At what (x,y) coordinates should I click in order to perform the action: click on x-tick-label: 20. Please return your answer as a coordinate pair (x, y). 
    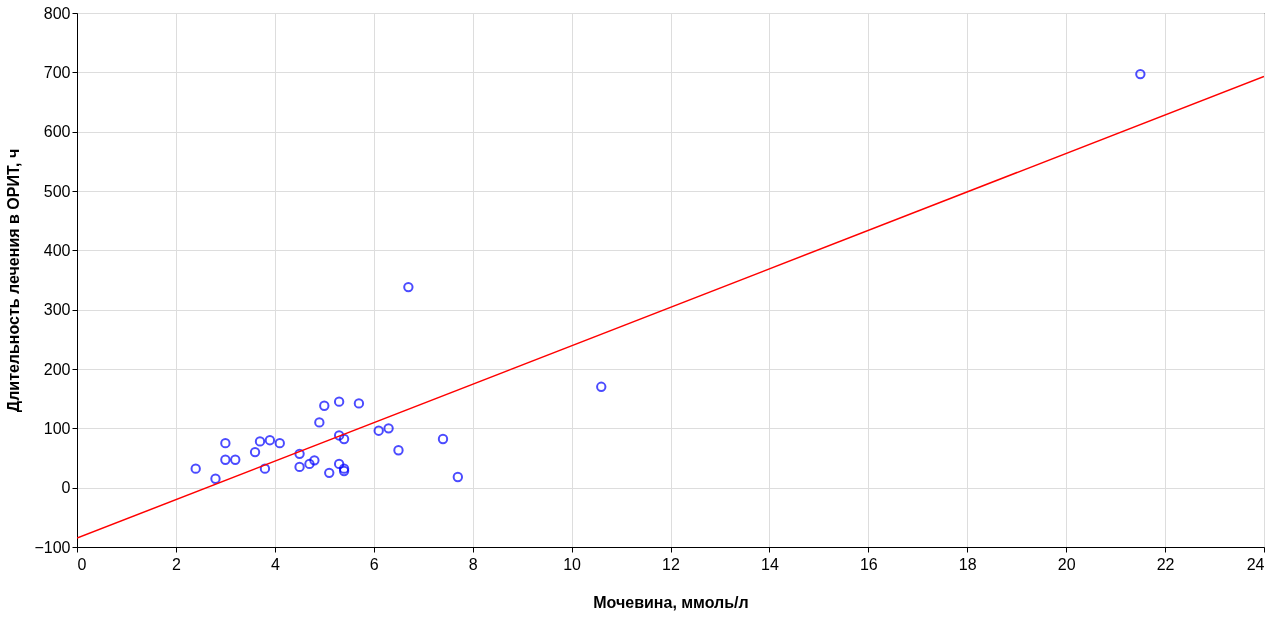
    Looking at the image, I should click on (1066, 564).